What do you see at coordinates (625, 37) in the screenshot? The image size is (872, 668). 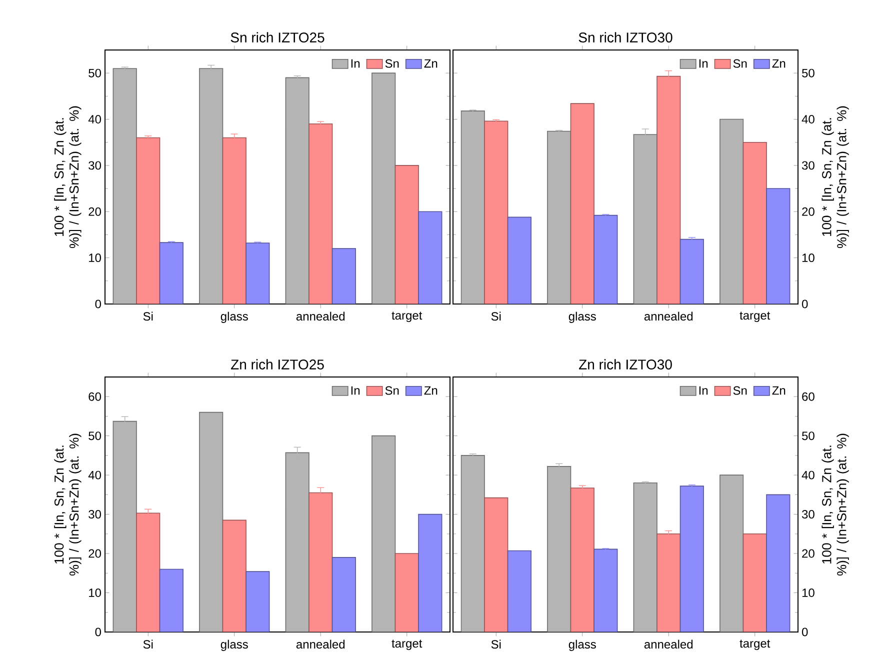 I see `chart-title: Sn rich IZTO30` at bounding box center [625, 37].